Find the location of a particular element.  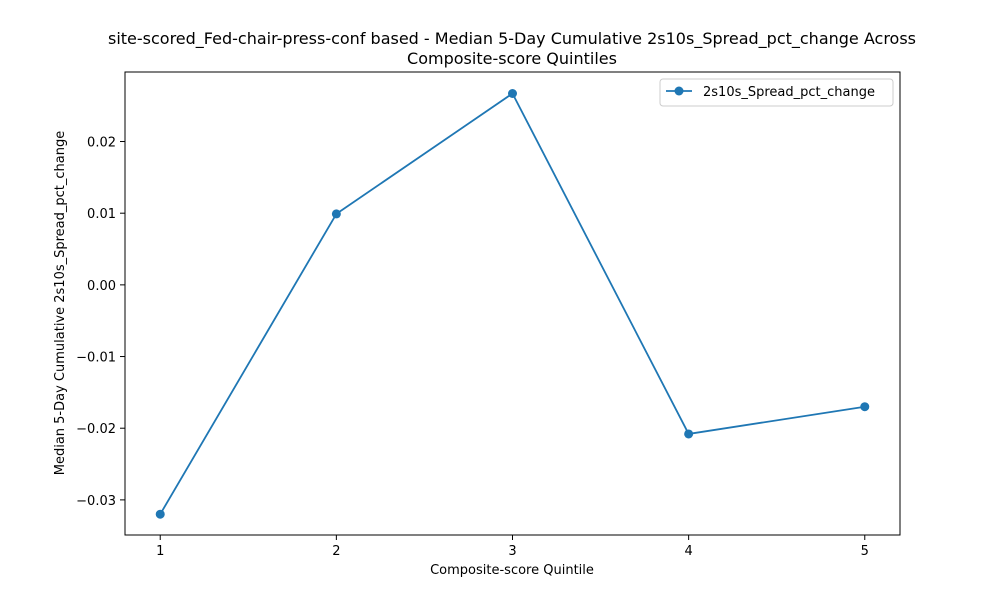

x-tick-label: 4 is located at coordinates (688, 551).